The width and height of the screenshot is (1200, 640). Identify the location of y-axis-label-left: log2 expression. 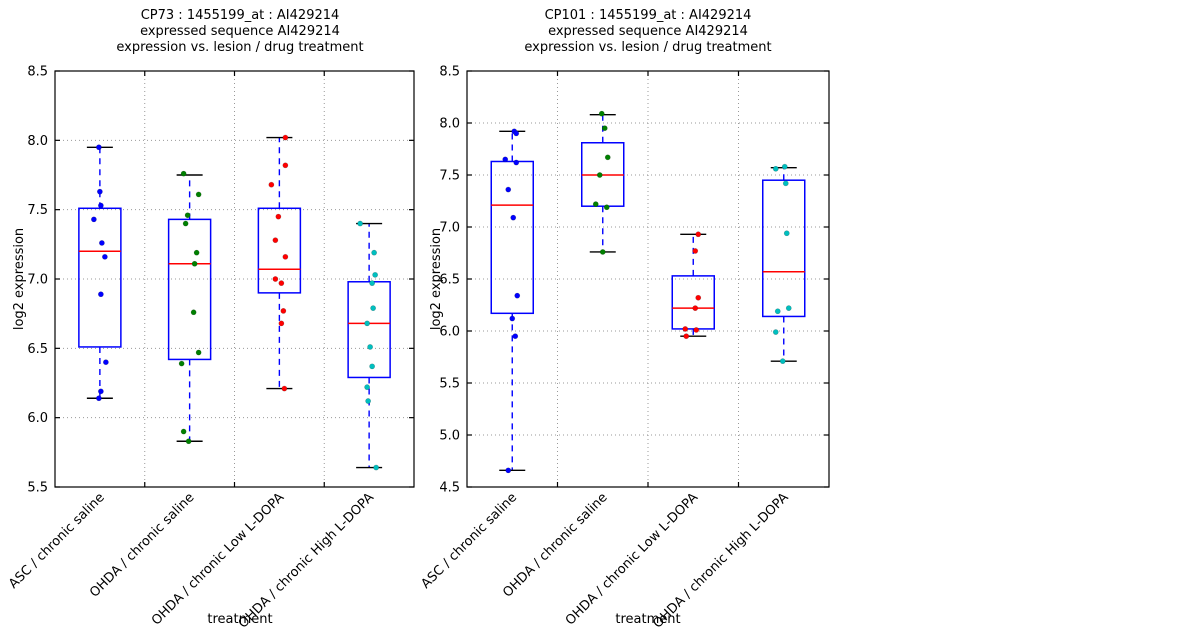
(19, 279).